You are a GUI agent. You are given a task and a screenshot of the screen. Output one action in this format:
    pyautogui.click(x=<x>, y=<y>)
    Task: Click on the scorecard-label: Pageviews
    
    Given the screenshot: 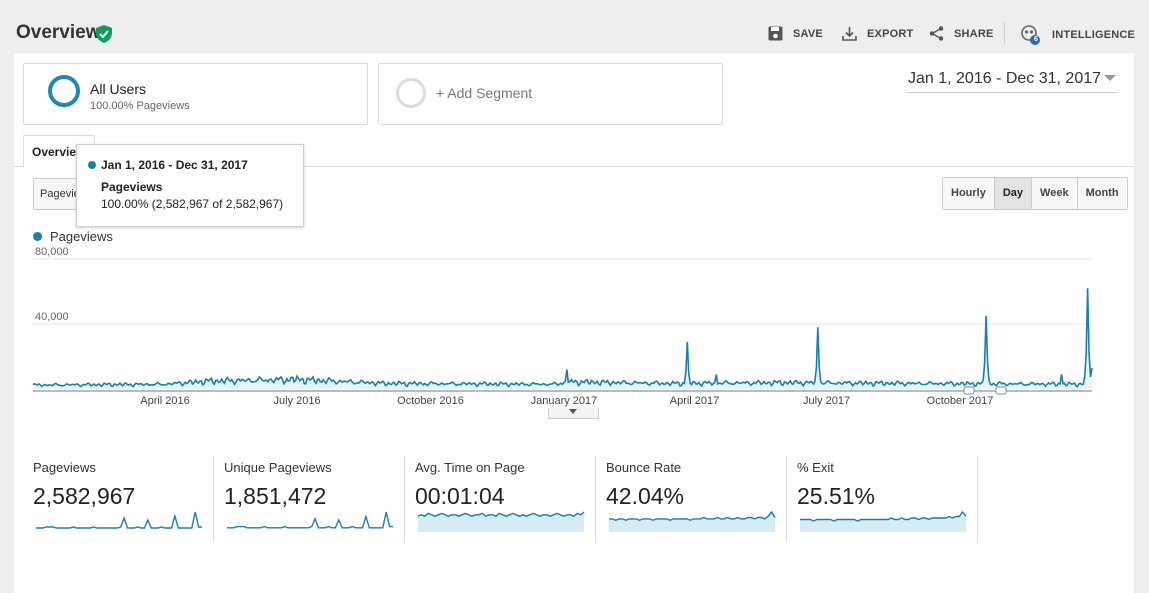 What is the action you would take?
    pyautogui.click(x=64, y=467)
    